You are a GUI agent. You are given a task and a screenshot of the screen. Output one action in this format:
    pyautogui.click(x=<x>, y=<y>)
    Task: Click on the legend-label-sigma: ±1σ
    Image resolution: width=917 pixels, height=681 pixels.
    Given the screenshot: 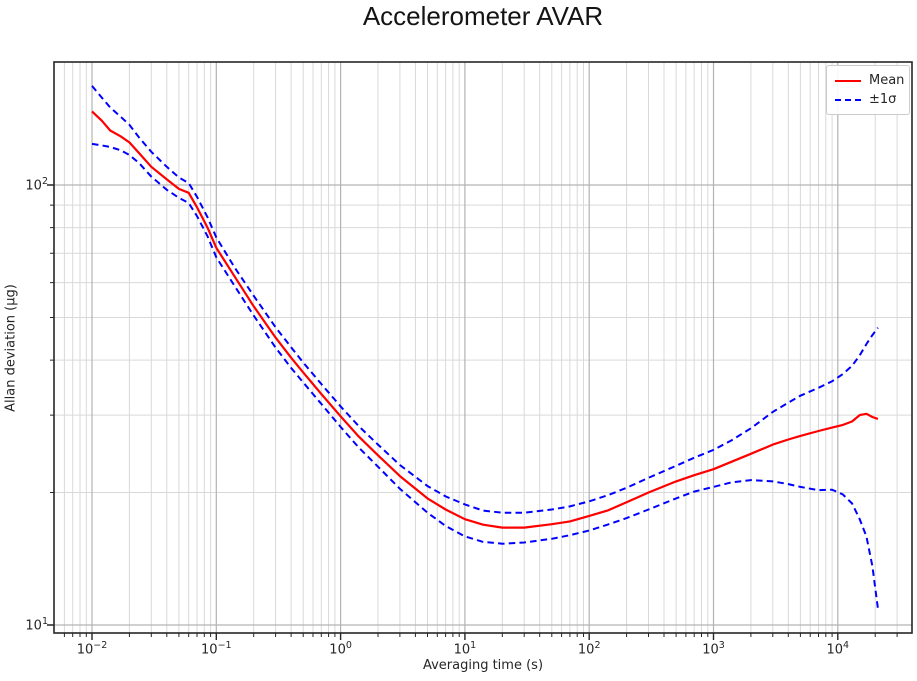 What is the action you would take?
    pyautogui.click(x=883, y=99)
    